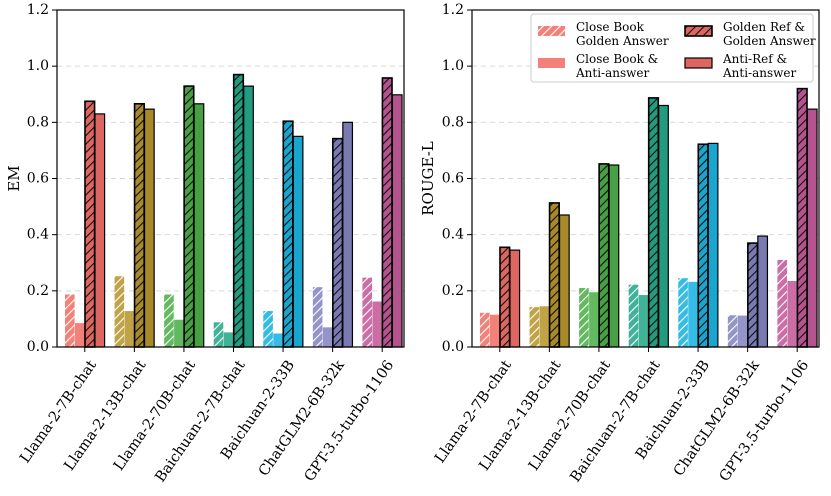 This screenshot has width=831, height=496. What do you see at coordinates (612, 73) in the screenshot?
I see `legend-label-close-book-anti-line2: Anti-answer` at bounding box center [612, 73].